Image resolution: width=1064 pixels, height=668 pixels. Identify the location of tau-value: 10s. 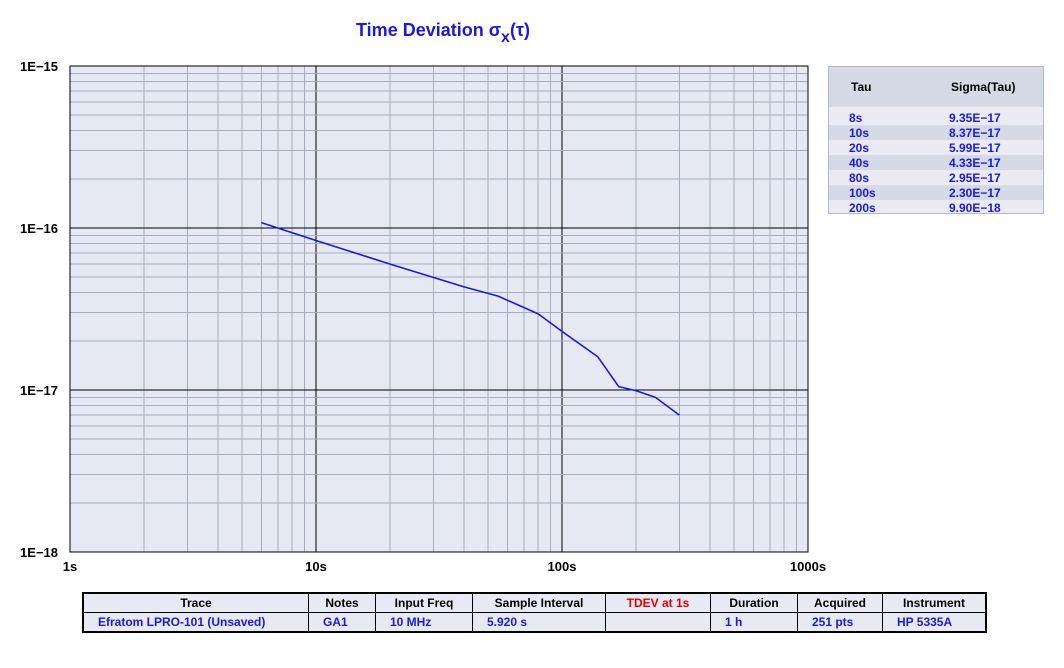
(859, 133).